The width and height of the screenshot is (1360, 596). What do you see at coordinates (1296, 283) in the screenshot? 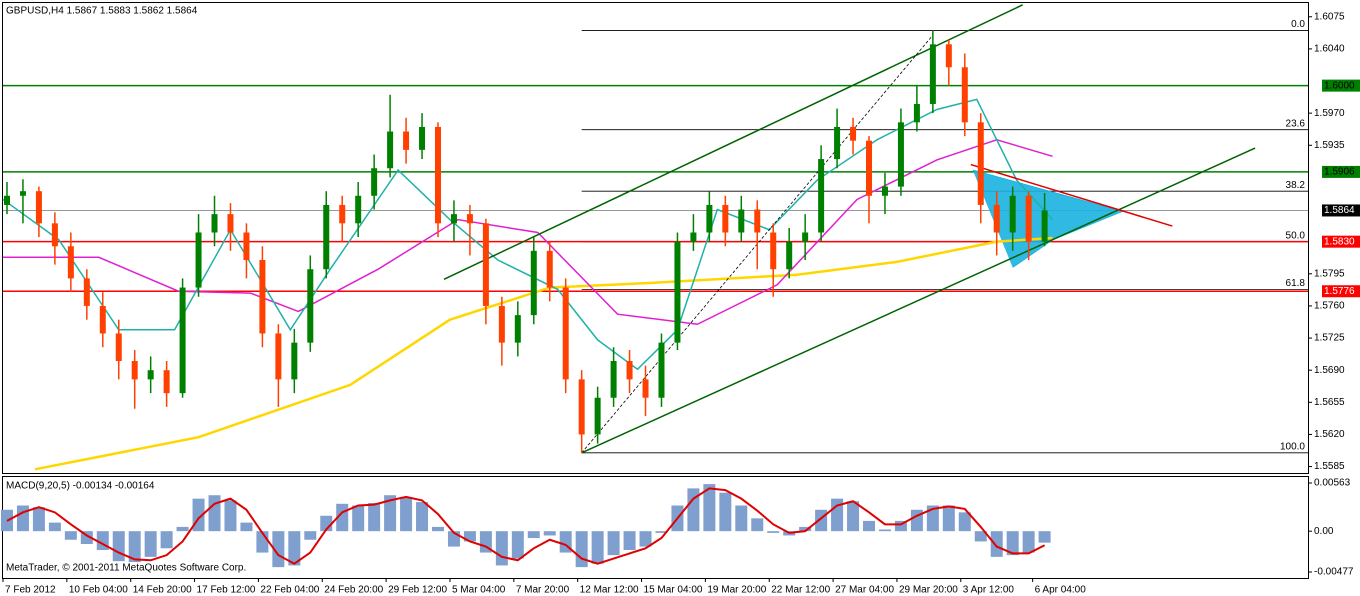
I see `fibo-label: 61.8` at bounding box center [1296, 283].